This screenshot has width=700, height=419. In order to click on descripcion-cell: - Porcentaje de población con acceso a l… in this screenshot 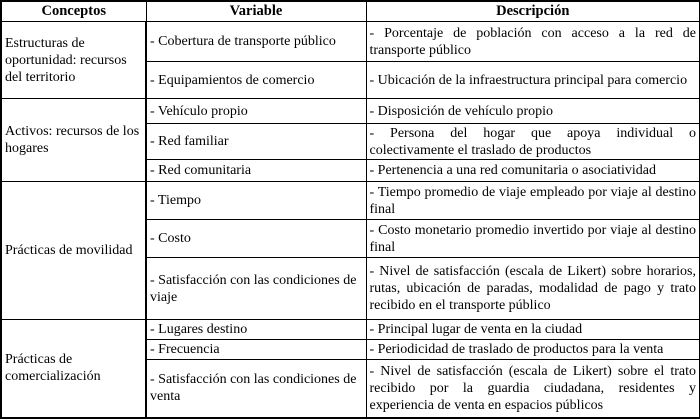, I will do `click(532, 41)`.